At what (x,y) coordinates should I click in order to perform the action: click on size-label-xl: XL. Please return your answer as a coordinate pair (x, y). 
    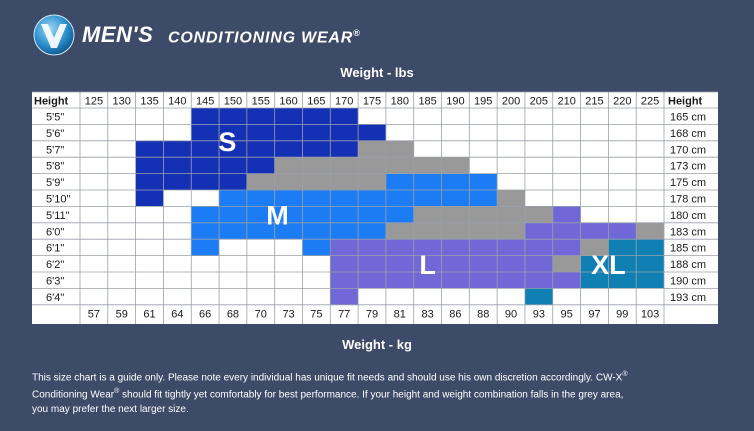
    Looking at the image, I should click on (608, 265).